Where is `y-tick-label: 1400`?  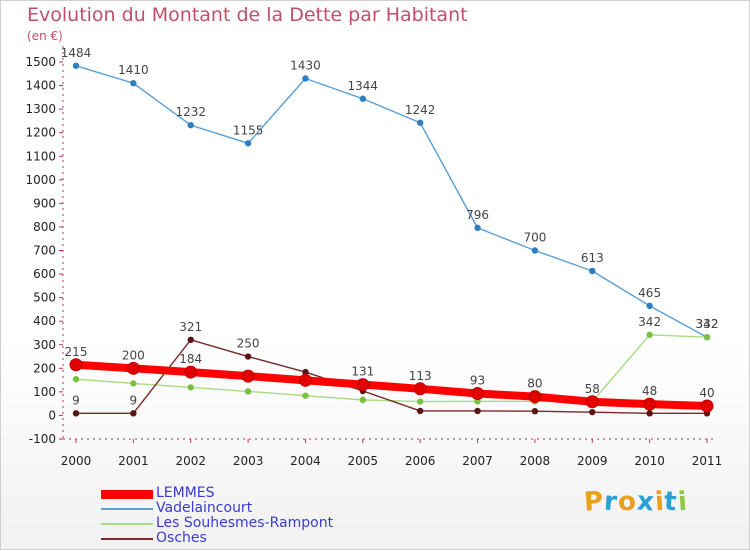
y-tick-label: 1400 is located at coordinates (40, 86).